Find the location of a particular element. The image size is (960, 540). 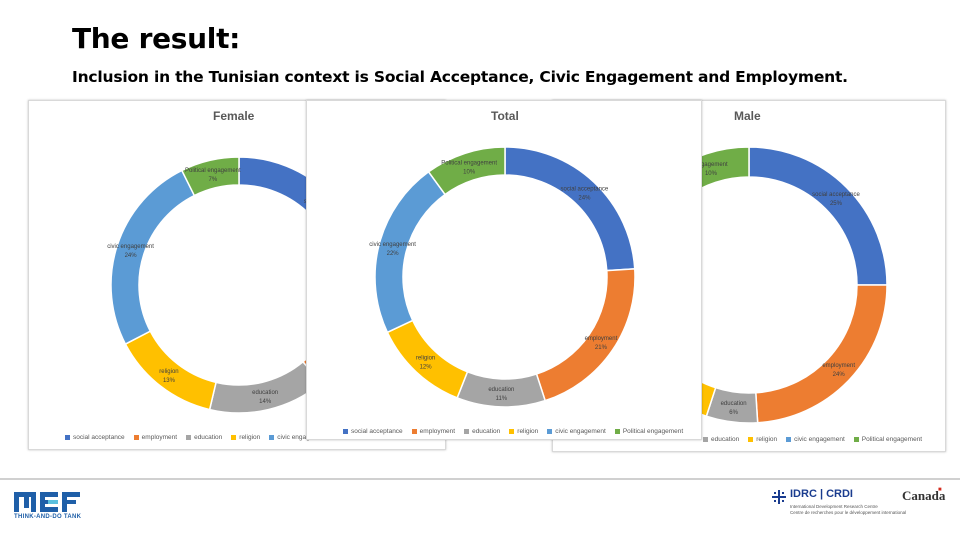

slide-title: The result: is located at coordinates (156, 38).